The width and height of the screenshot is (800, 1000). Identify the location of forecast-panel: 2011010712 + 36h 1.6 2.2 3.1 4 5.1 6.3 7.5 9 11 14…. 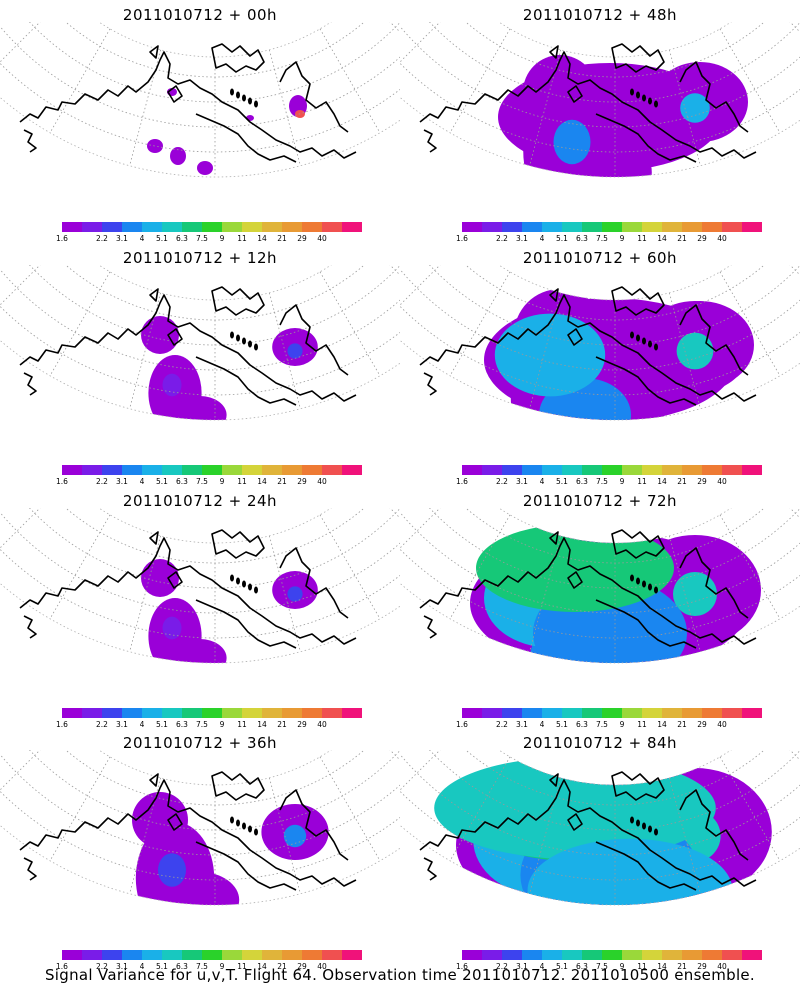
(200, 850).